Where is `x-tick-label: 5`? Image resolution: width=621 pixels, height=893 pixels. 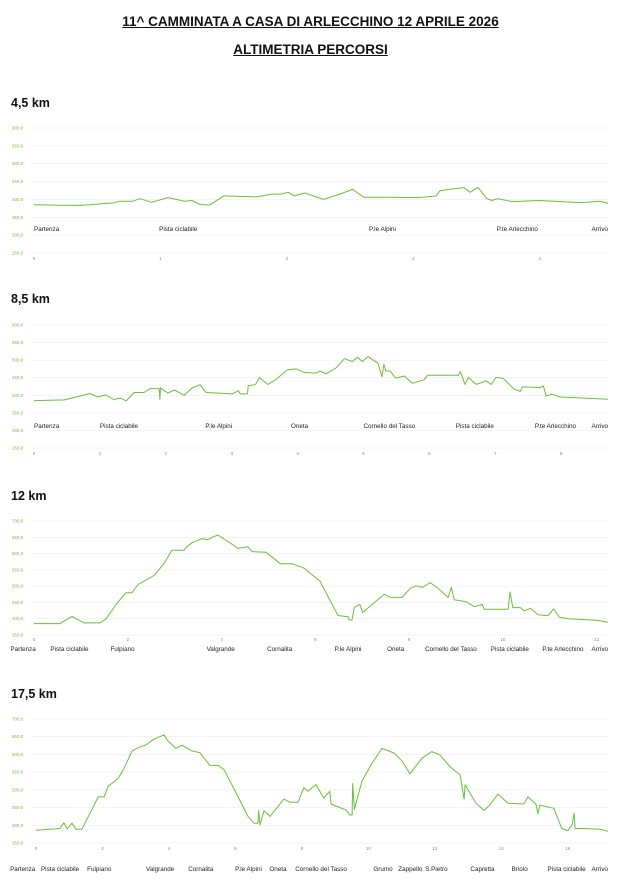
x-tick-label: 5 is located at coordinates (363, 453).